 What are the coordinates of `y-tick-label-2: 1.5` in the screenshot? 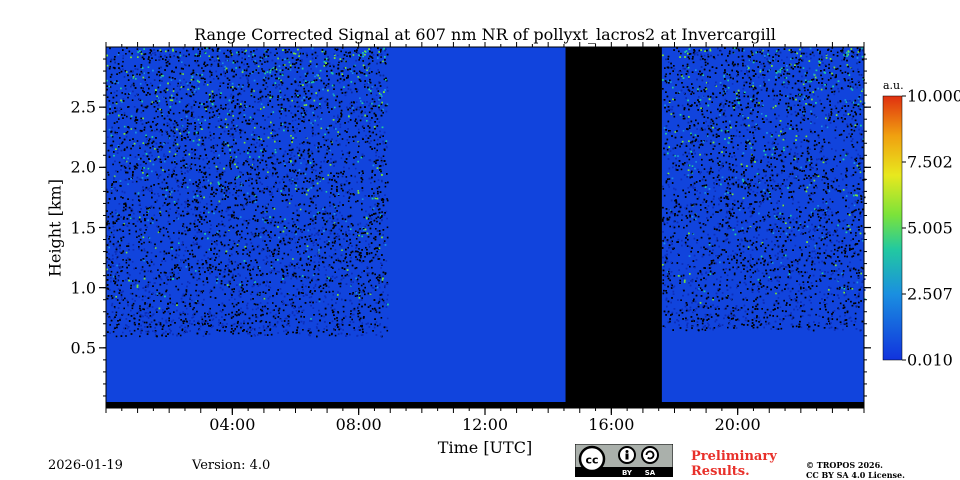 It's located at (83, 227).